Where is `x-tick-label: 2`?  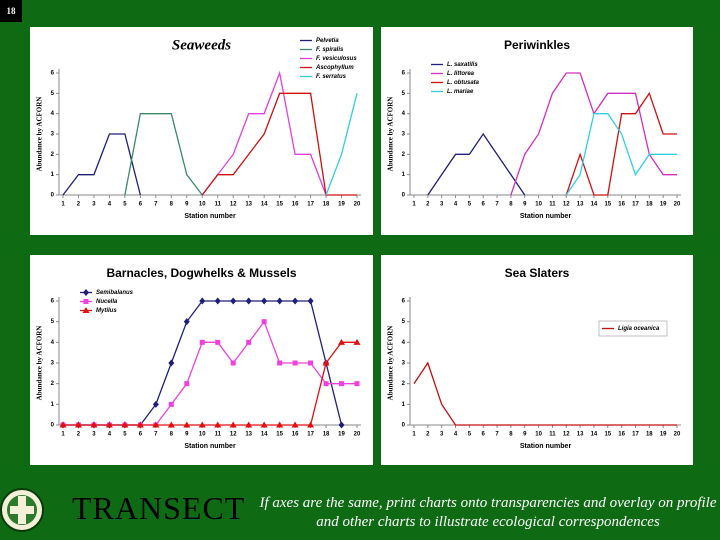 x-tick-label: 2 is located at coordinates (428, 435).